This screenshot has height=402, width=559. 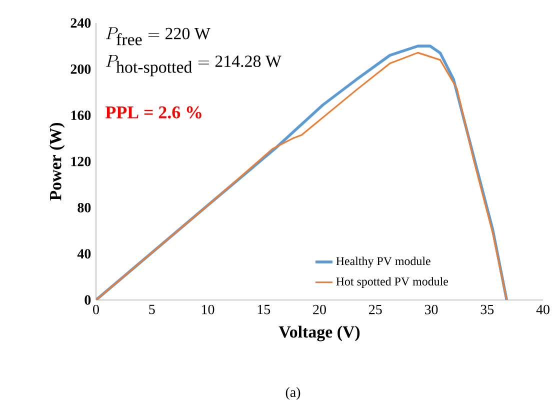 What do you see at coordinates (431, 309) in the screenshot?
I see `x-tick-label: 30` at bounding box center [431, 309].